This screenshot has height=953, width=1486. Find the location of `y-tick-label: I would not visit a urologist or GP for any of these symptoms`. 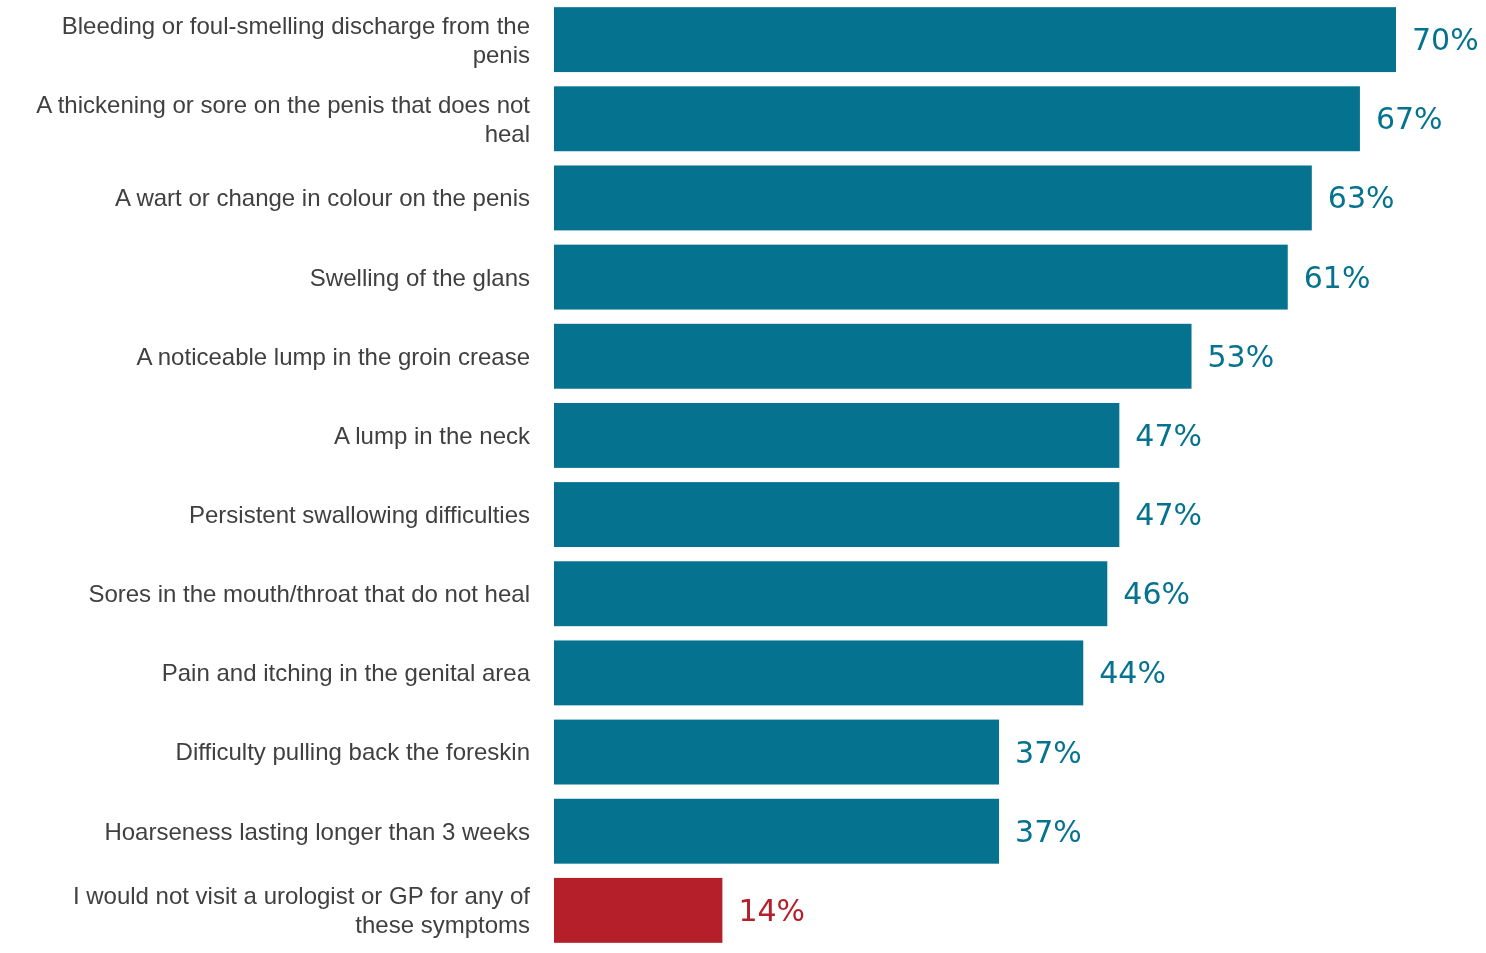

y-tick-label: I would not visit a urologist or GP for any of these symptoms is located at coordinates (301, 910).